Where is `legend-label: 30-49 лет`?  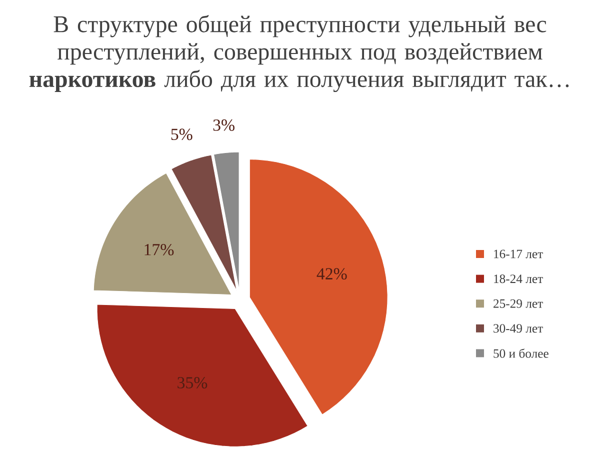
legend-label: 30-49 лет is located at coordinates (518, 328).